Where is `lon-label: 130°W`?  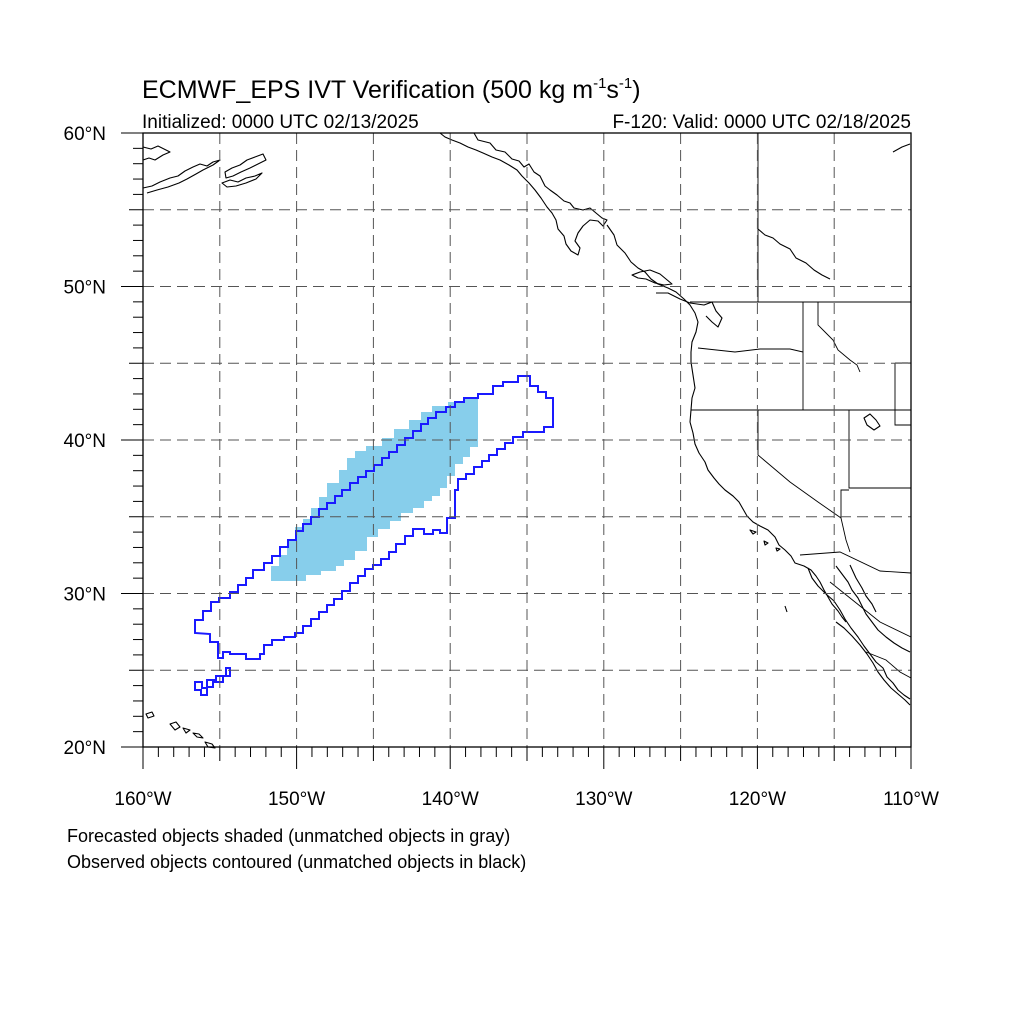
lon-label: 130°W is located at coordinates (603, 799).